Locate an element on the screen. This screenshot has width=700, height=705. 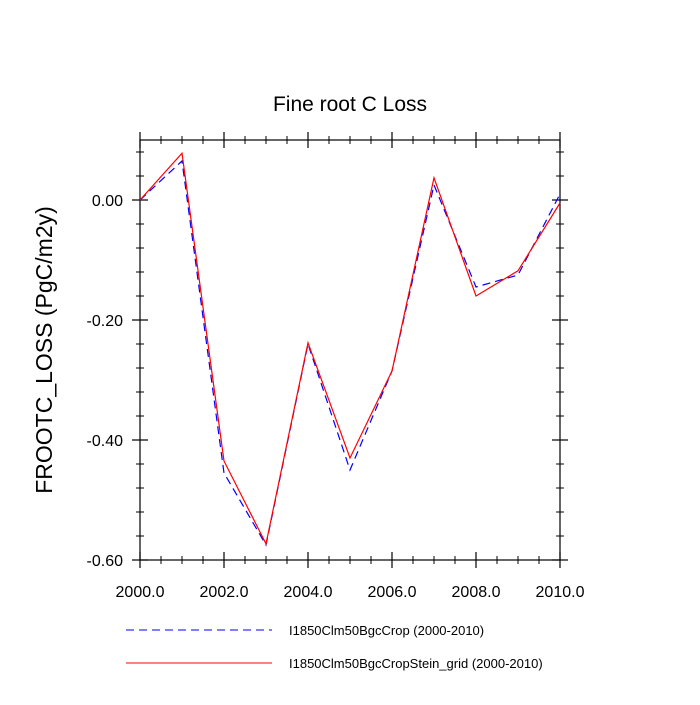
x-tick-label: 2006.0 is located at coordinates (392, 592).